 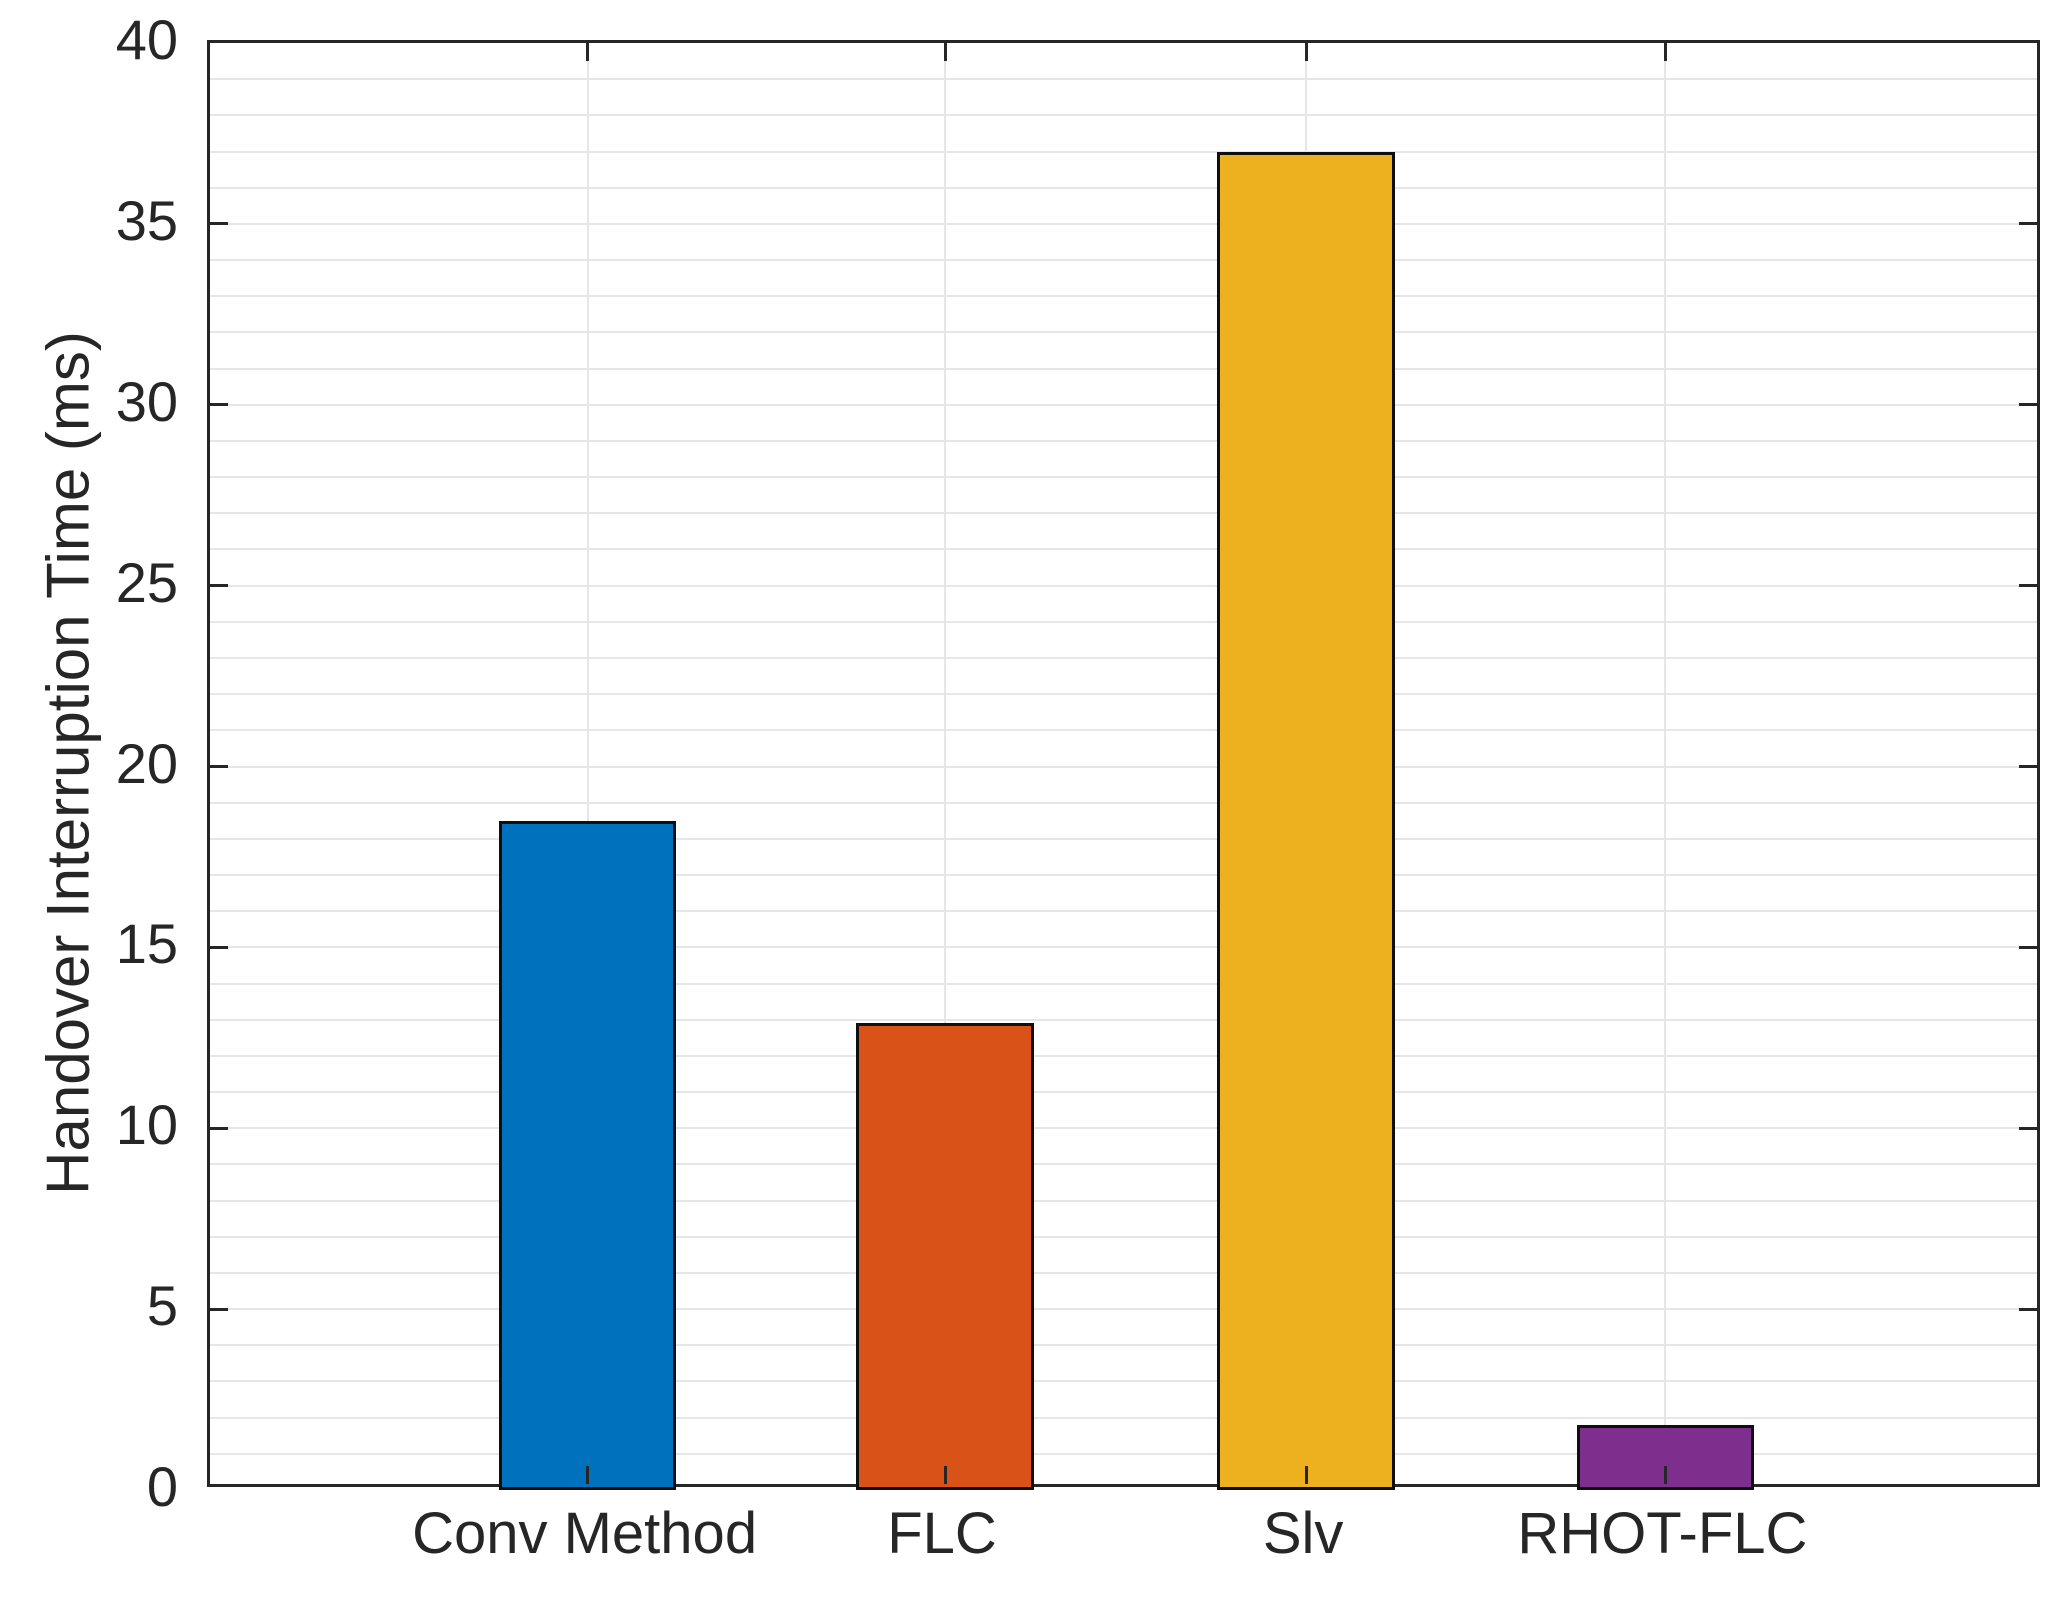 I want to click on y-tick-label: 20, so click(x=146, y=763).